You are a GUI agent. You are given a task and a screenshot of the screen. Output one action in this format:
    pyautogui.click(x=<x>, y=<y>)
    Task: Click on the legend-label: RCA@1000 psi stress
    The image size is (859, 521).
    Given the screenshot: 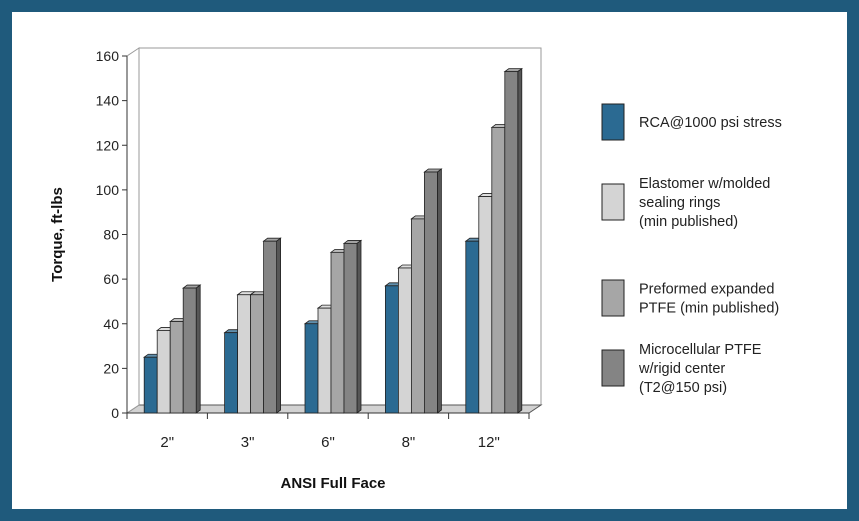 What is the action you would take?
    pyautogui.click(x=710, y=123)
    